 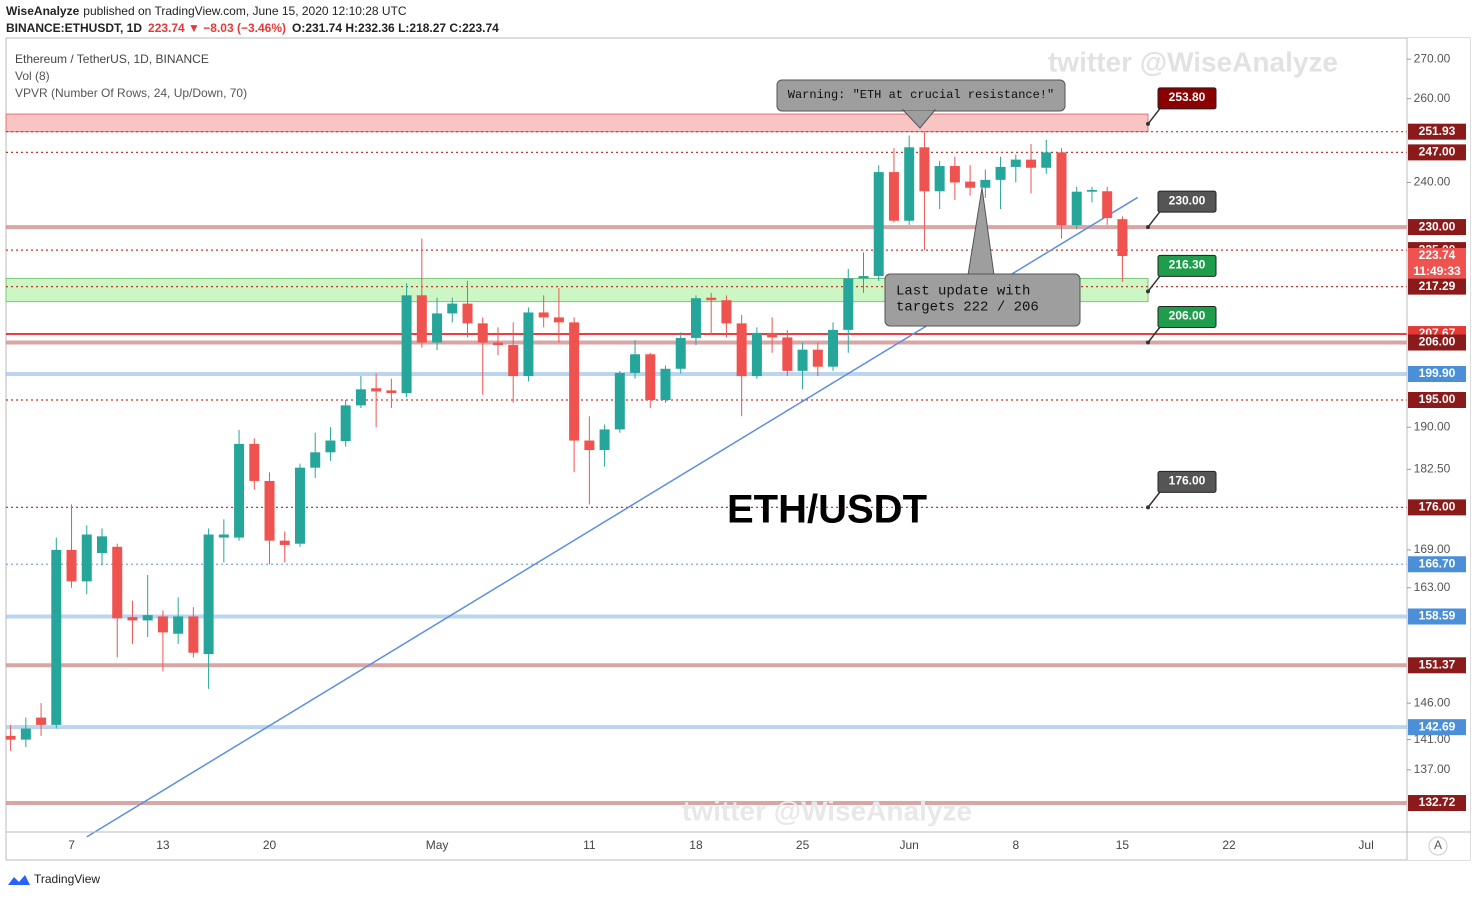 I want to click on x-tick-label: 25, so click(x=803, y=845).